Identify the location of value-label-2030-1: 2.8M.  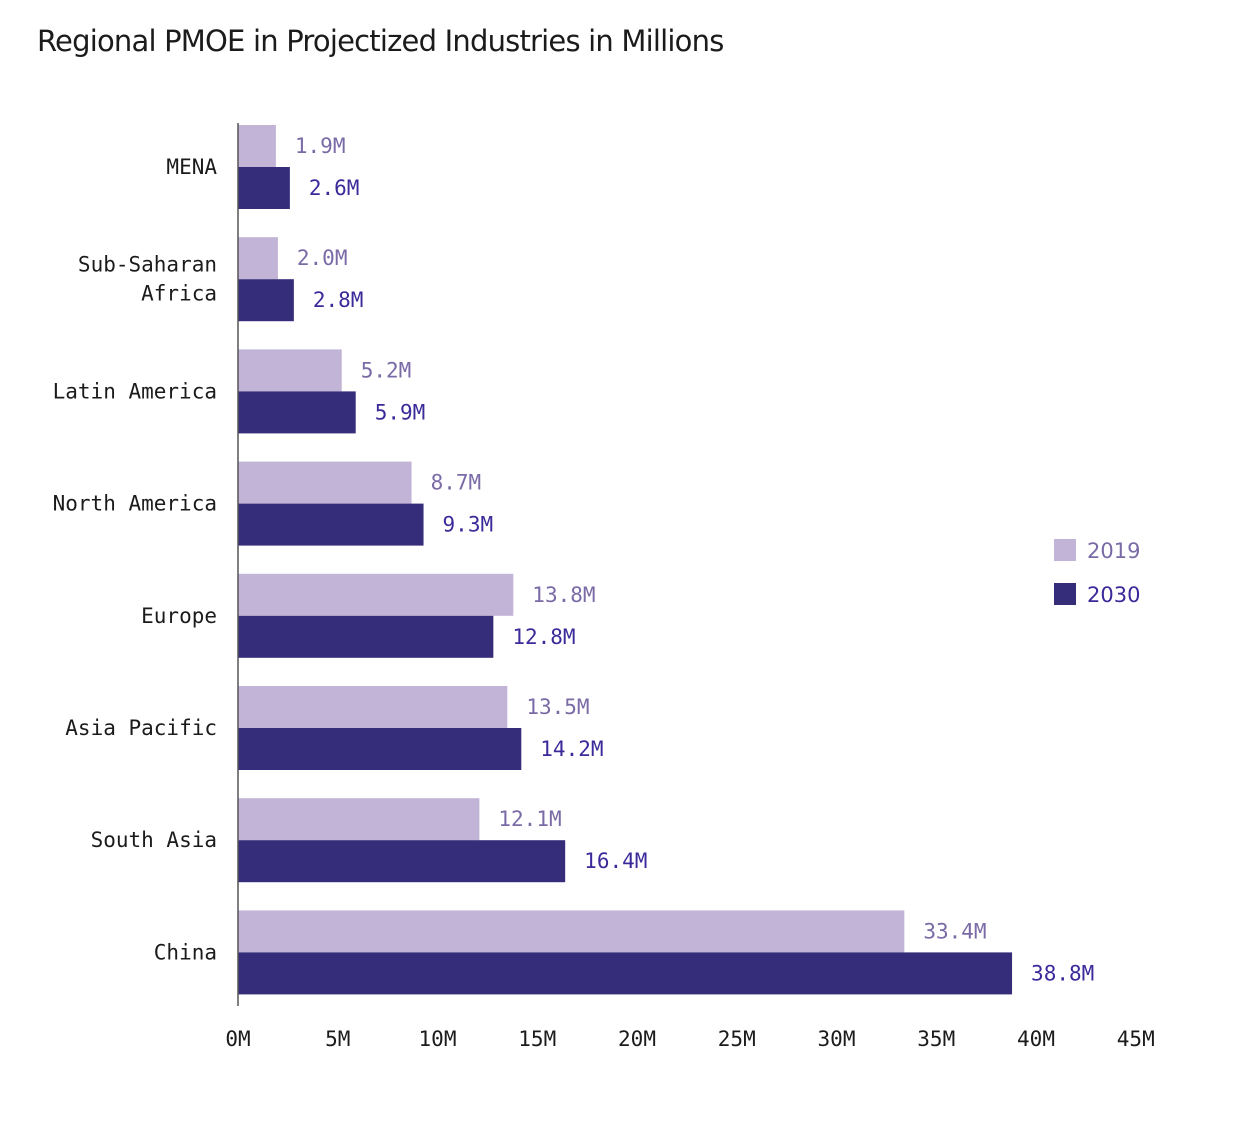
(338, 300).